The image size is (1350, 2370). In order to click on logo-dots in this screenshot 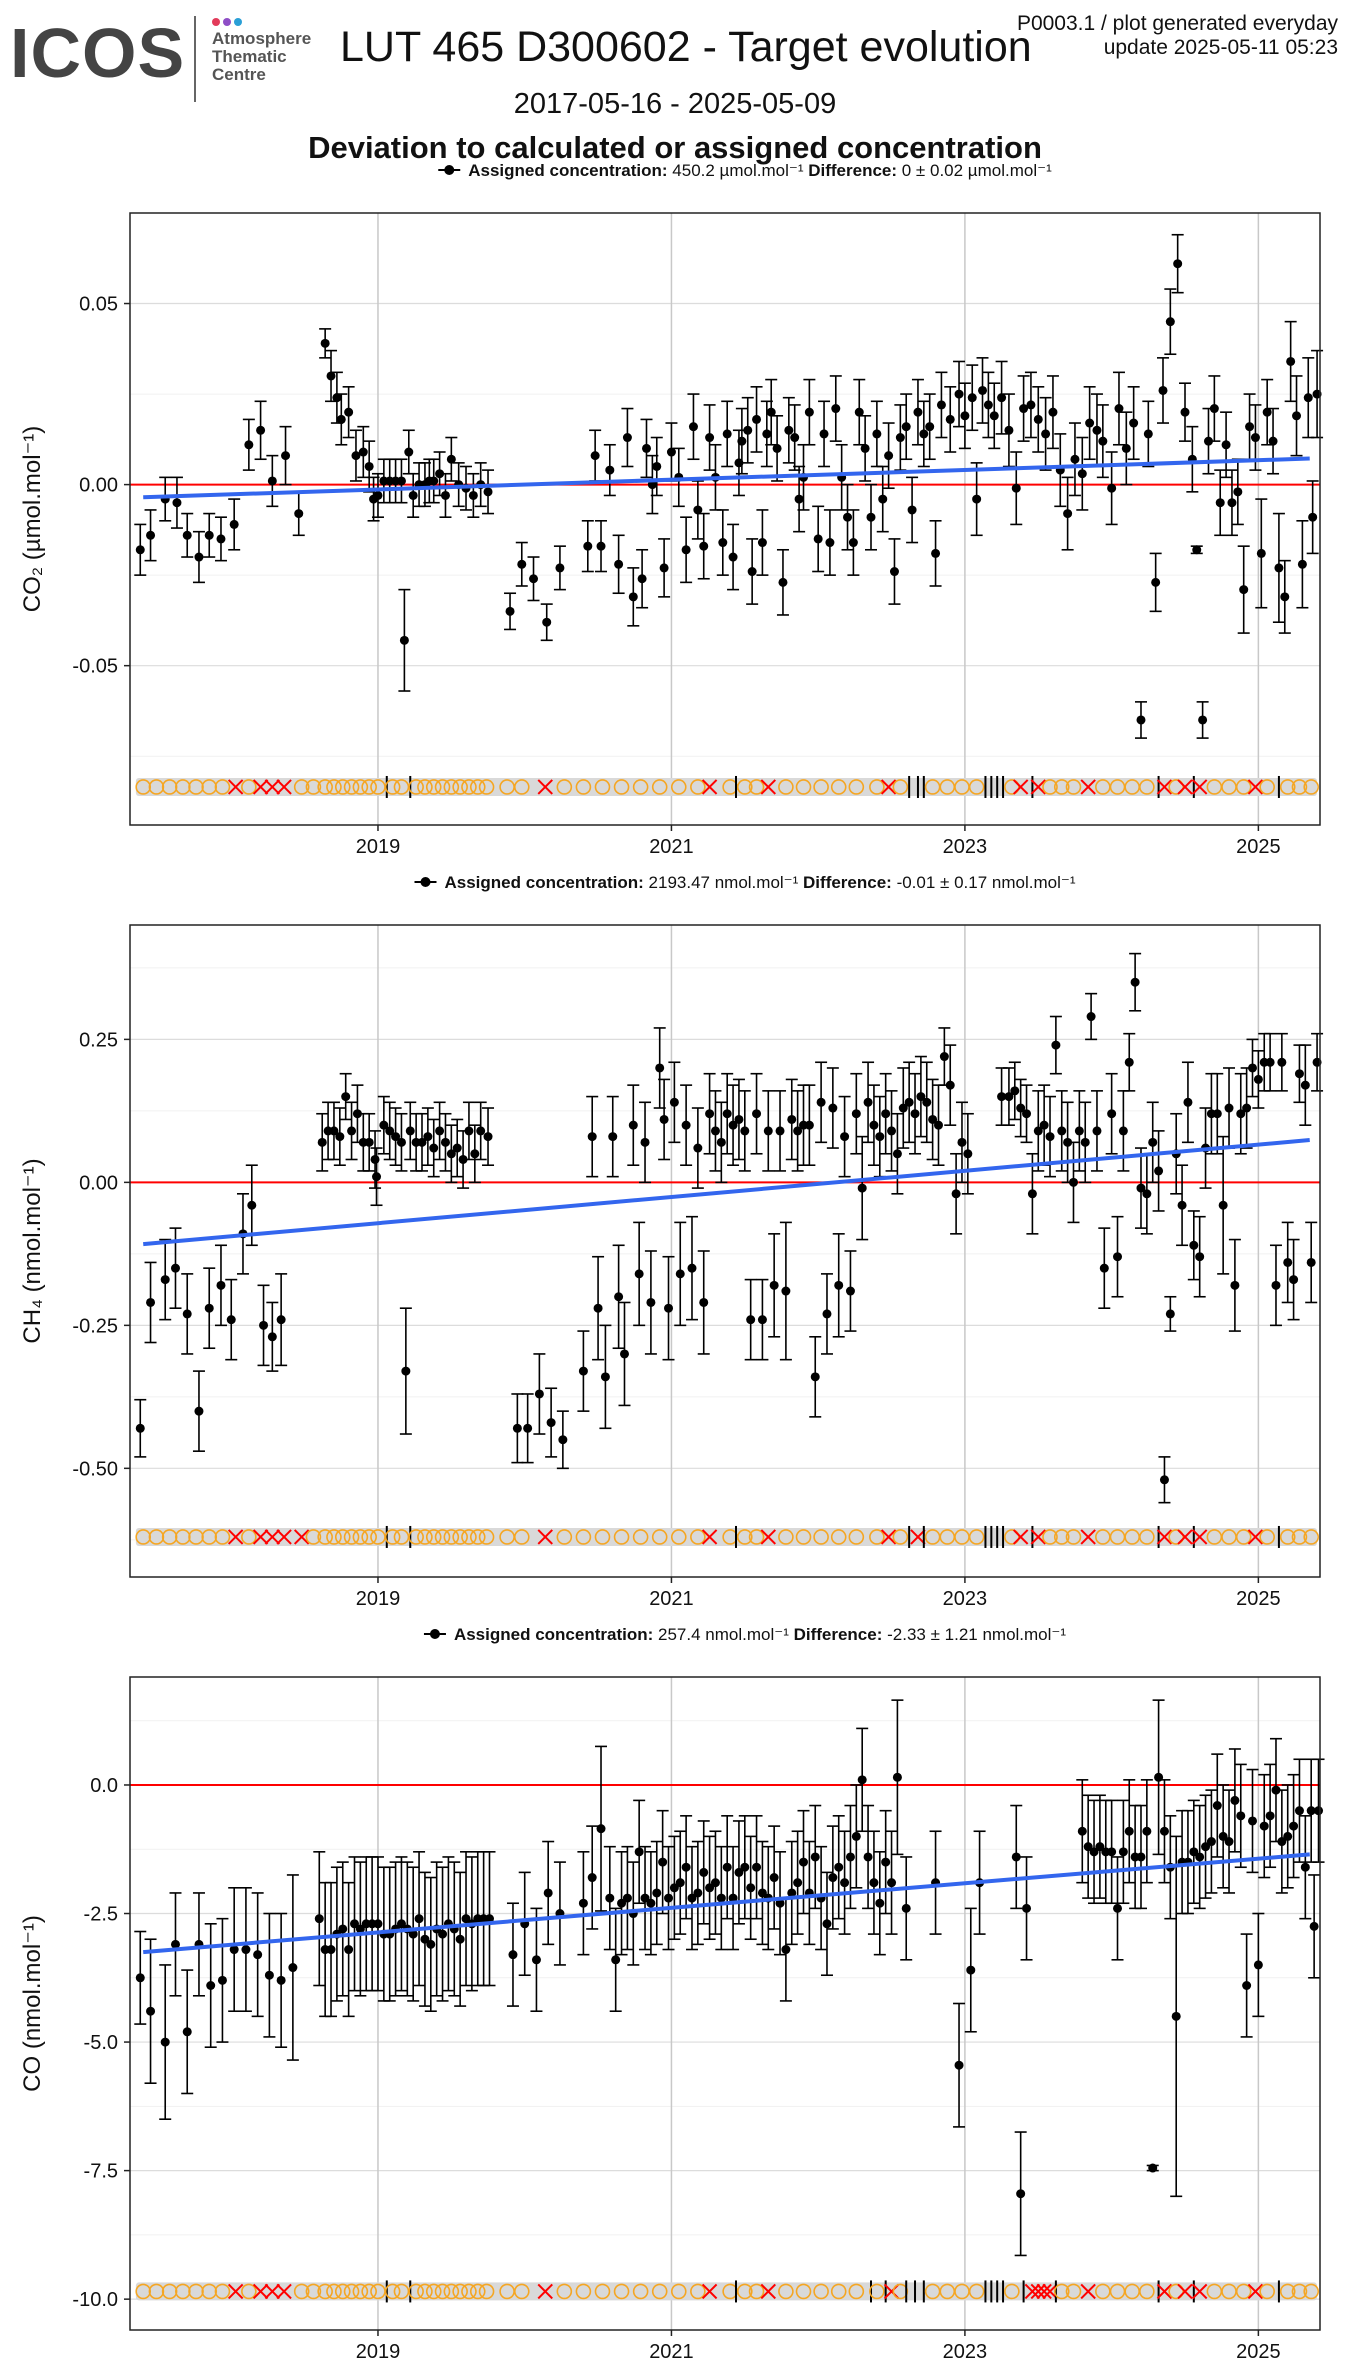, I will do `click(227, 22)`.